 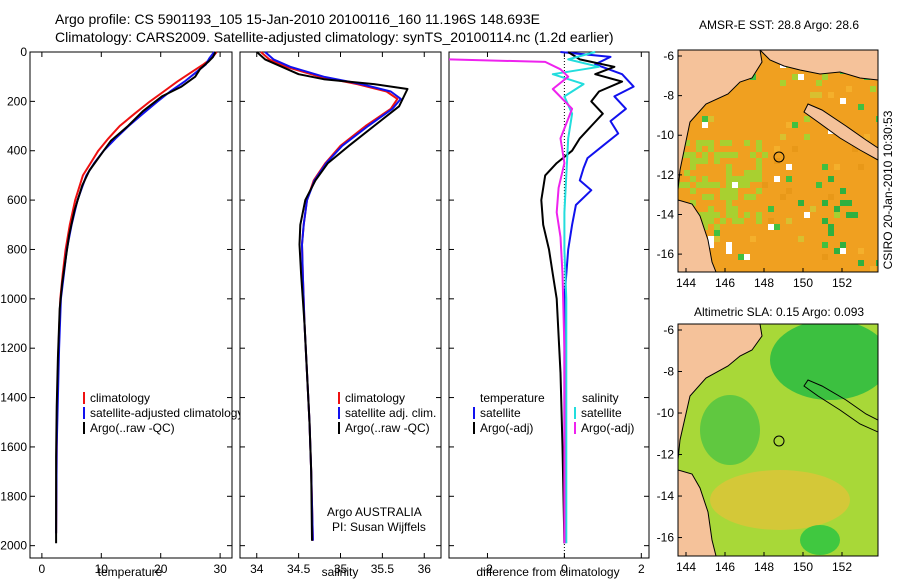 I want to click on sla-south-band, so click(x=780, y=500).